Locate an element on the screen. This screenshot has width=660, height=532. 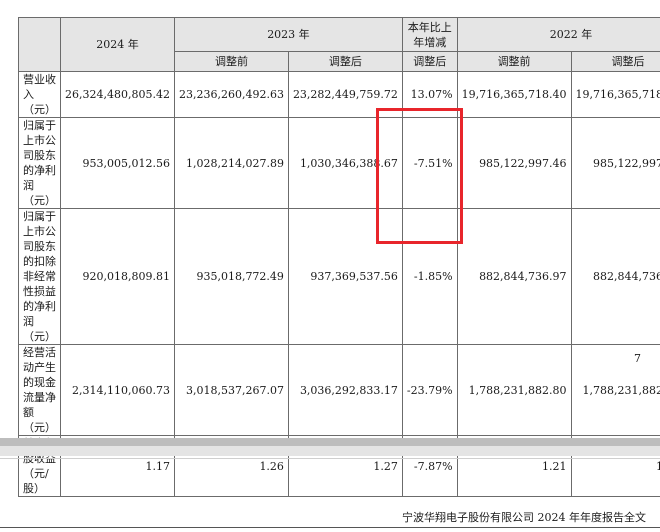
cell-2022-before: 985,122,997.46 is located at coordinates (514, 163).